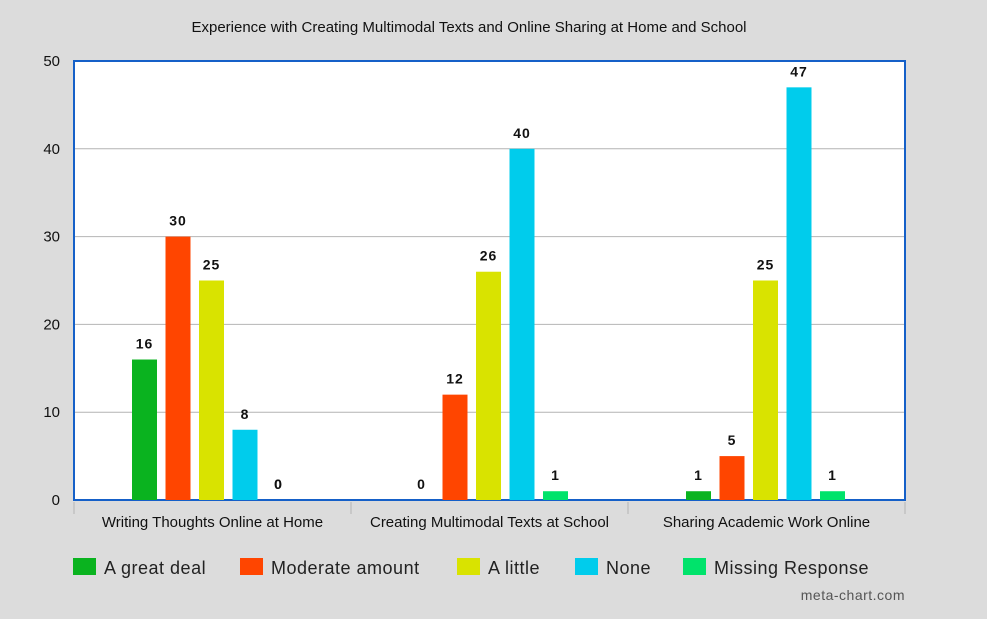  I want to click on y-tick-label: 50, so click(51, 61).